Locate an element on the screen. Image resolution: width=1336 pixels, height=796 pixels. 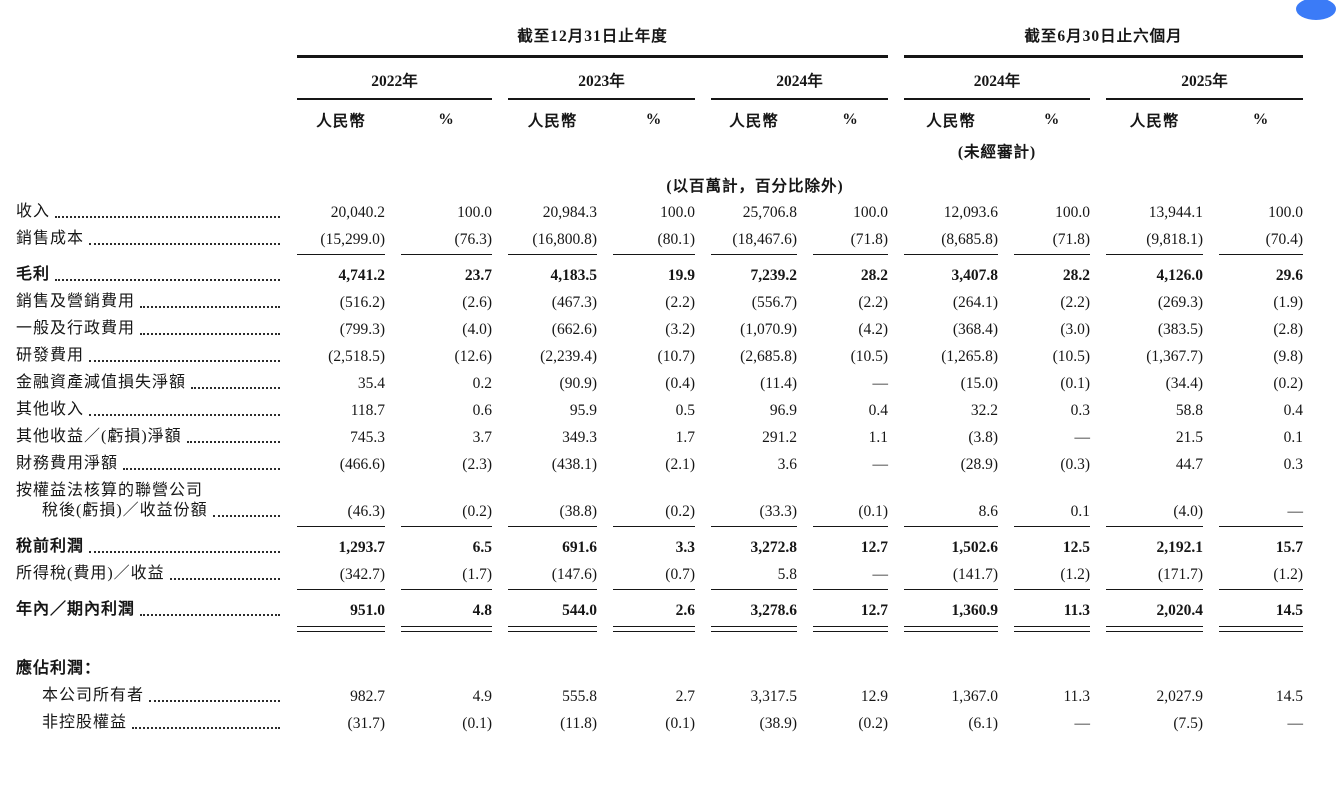
value-cell: 951.0 is located at coordinates (367, 610).